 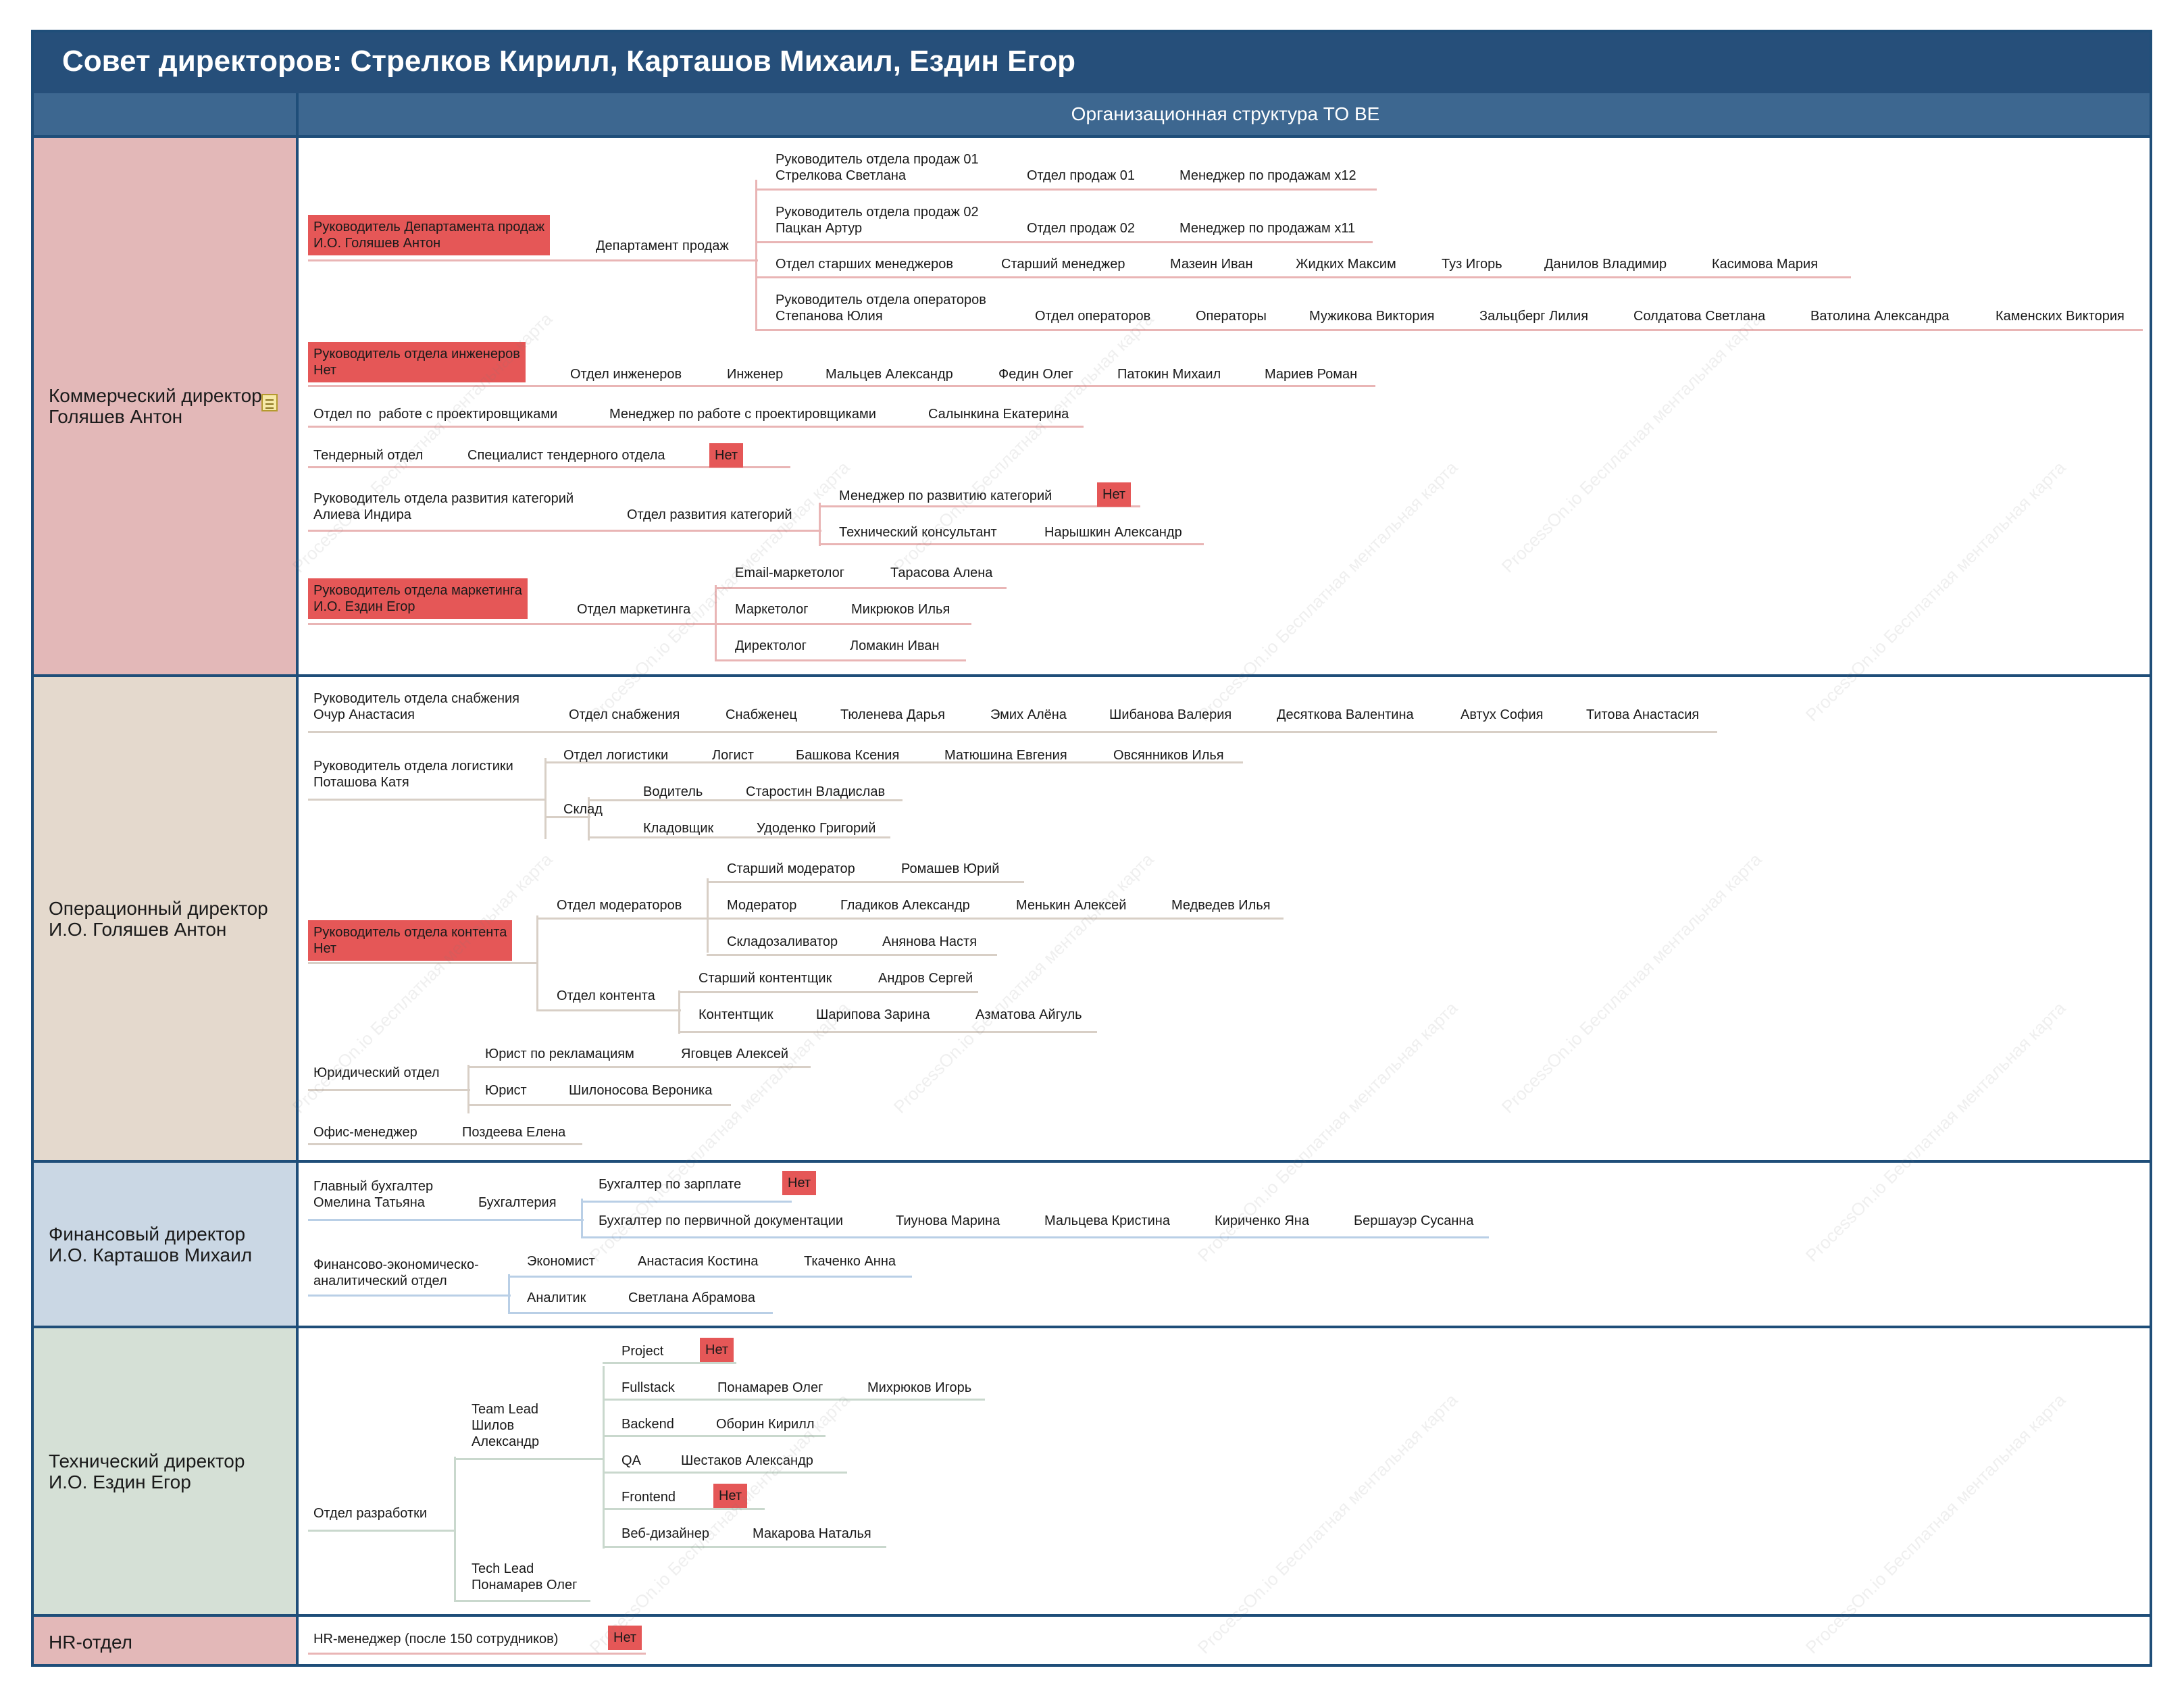 What do you see at coordinates (625, 1638) in the screenshot?
I see `hr-vacant-badge: Нет` at bounding box center [625, 1638].